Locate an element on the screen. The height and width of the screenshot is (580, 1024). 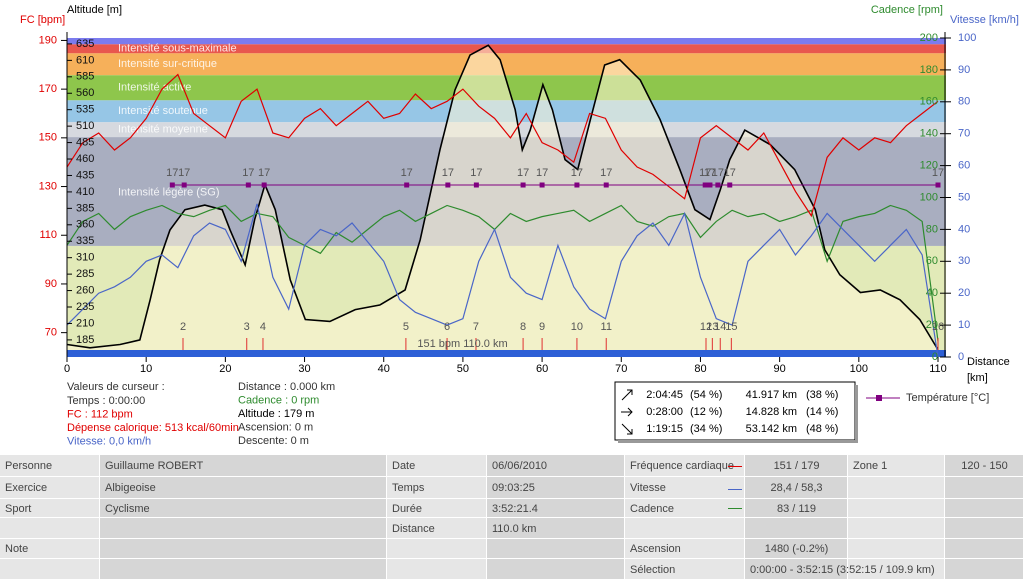
x-tick-label: 30 is located at coordinates (304, 369).